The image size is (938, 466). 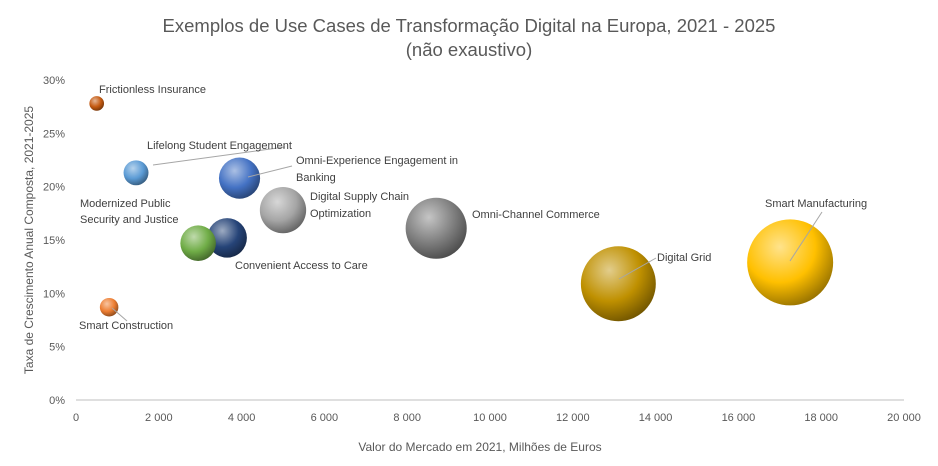 I want to click on x-tick-label: 0, so click(x=76, y=418).